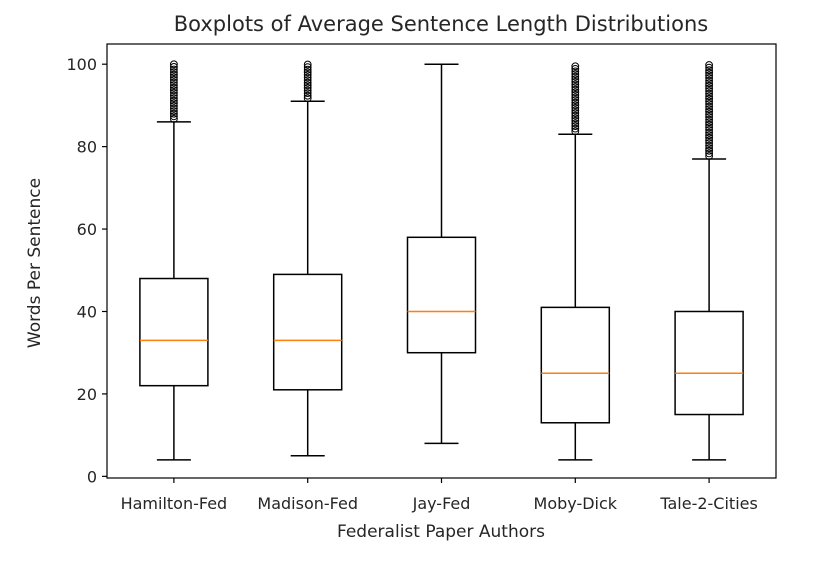 The height and width of the screenshot is (566, 825). I want to click on x-tick-label: Hamilton-Fed, so click(174, 503).